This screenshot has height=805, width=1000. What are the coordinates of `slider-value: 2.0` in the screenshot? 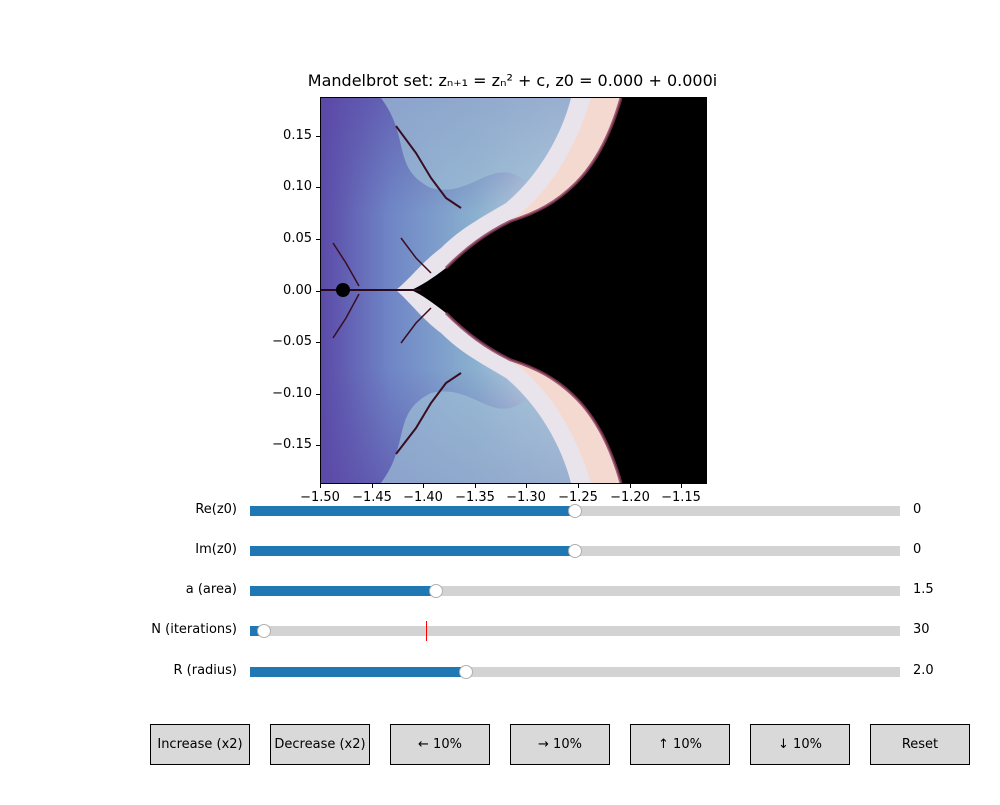 It's located at (923, 670).